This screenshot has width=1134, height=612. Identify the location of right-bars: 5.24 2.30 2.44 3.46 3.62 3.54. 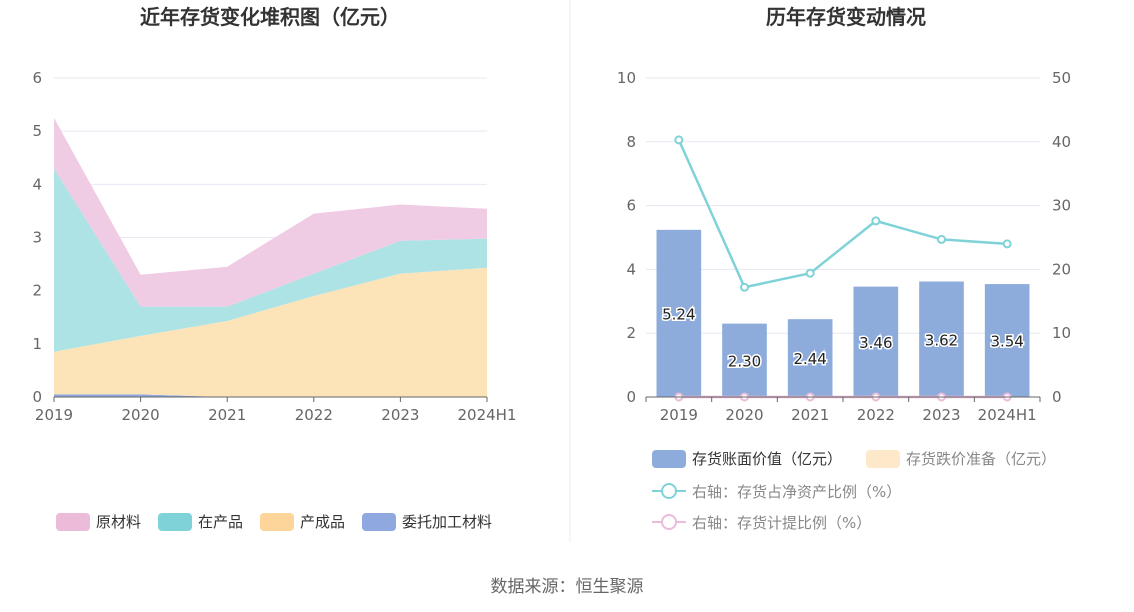
(843, 313).